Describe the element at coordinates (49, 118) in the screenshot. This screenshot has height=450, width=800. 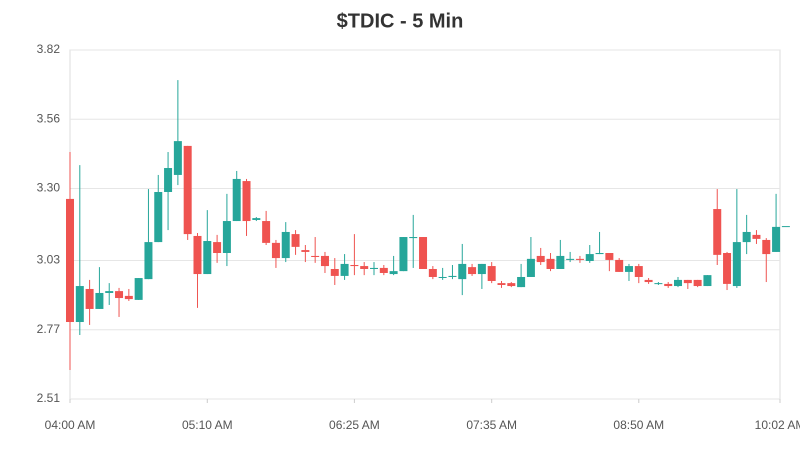
I see `y-tick-label: 3.56` at that location.